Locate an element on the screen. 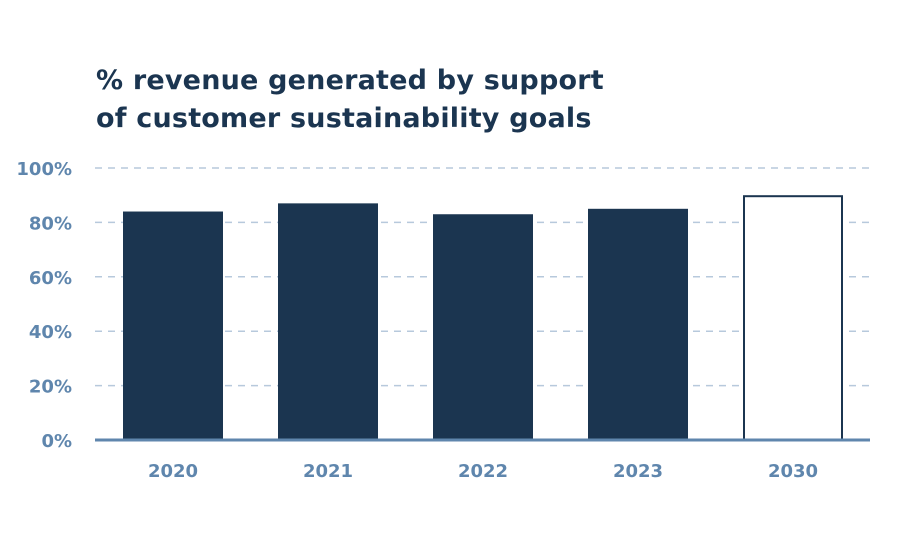 The width and height of the screenshot is (900, 557). bar-2022 is located at coordinates (483, 327).